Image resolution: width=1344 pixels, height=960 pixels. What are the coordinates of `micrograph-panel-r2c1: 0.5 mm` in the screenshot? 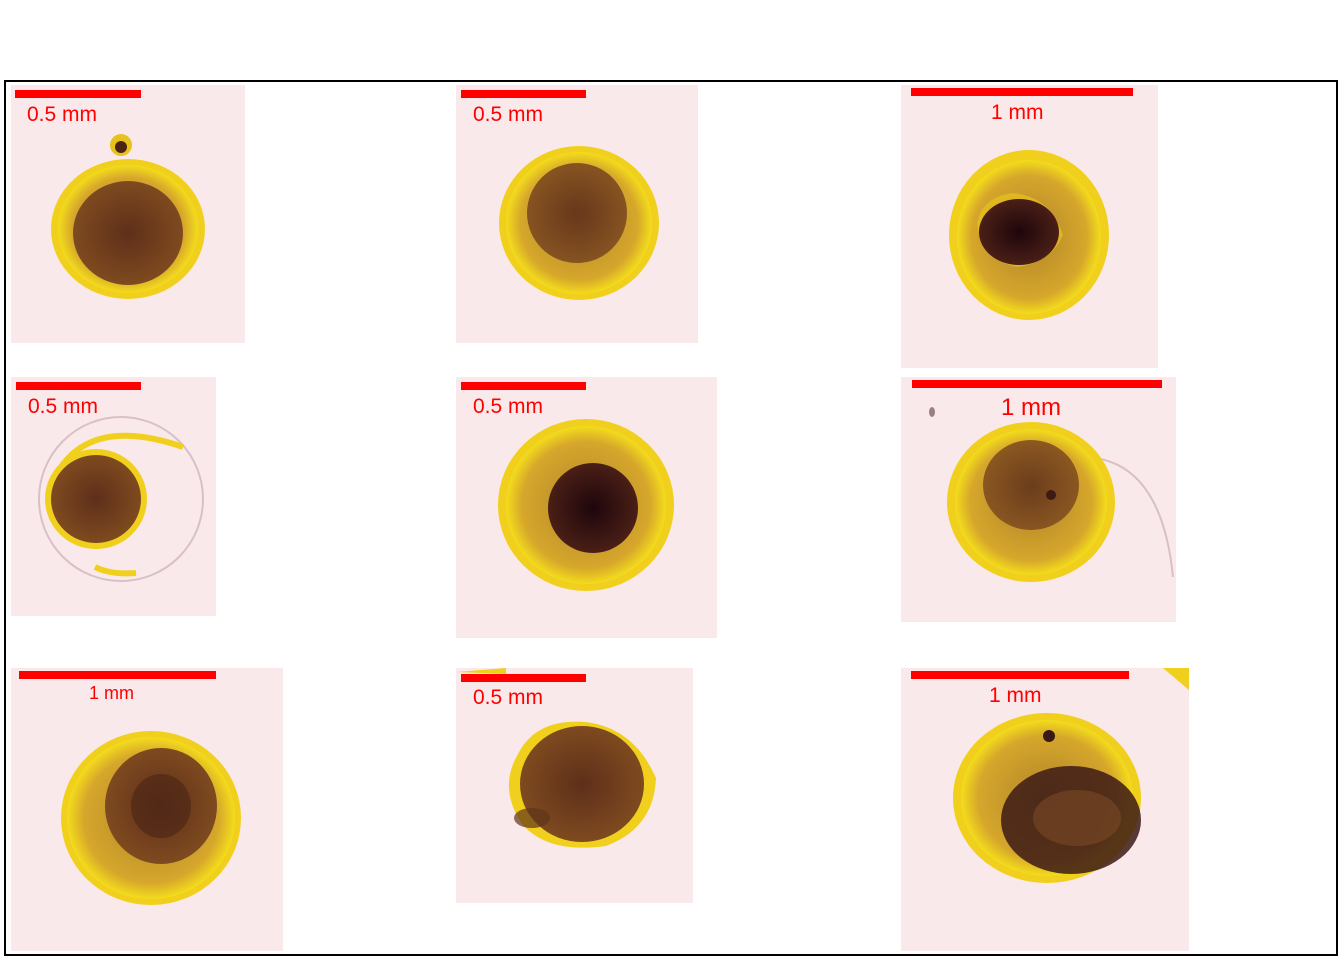 It's located at (113, 496).